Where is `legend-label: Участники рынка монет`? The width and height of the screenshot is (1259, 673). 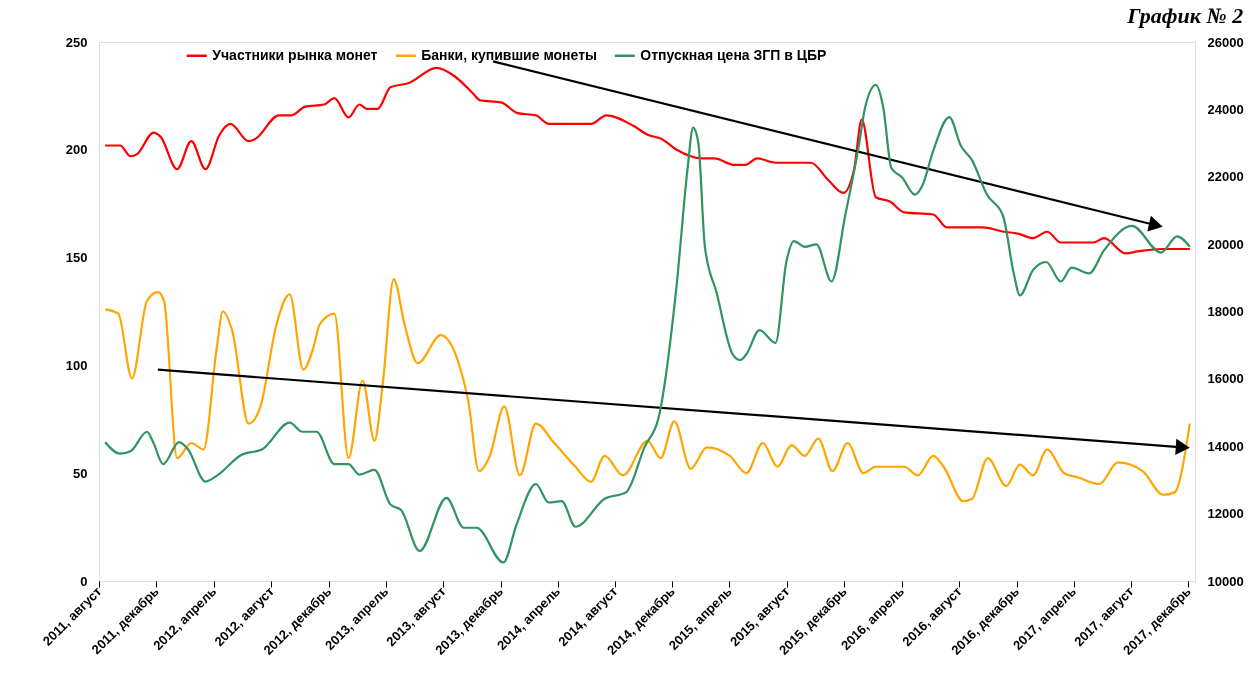 legend-label: Участники рынка монет is located at coordinates (295, 54).